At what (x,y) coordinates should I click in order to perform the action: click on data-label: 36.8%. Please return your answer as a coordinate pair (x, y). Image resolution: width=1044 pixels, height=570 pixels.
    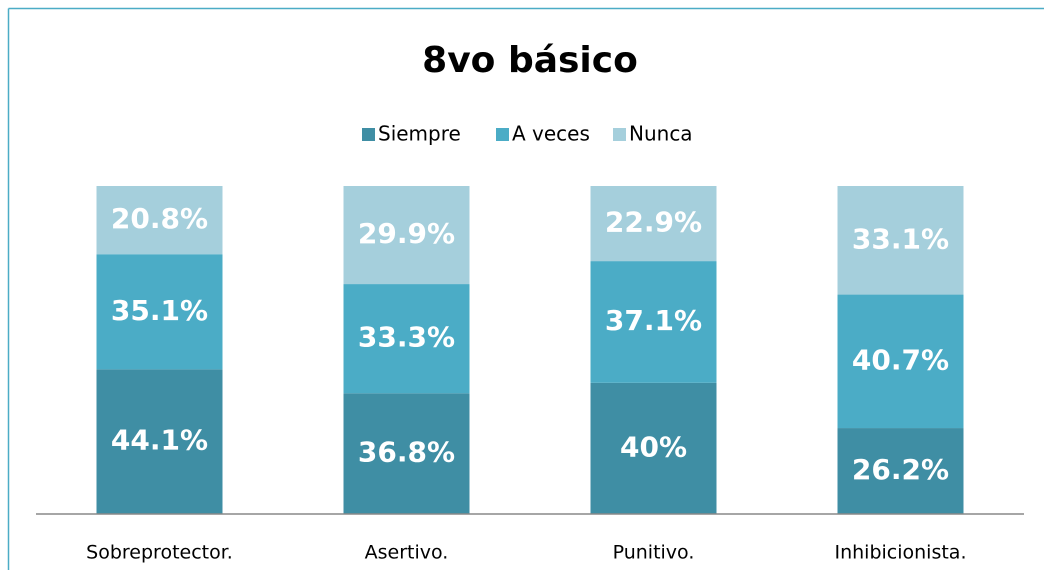
    Looking at the image, I should click on (406, 452).